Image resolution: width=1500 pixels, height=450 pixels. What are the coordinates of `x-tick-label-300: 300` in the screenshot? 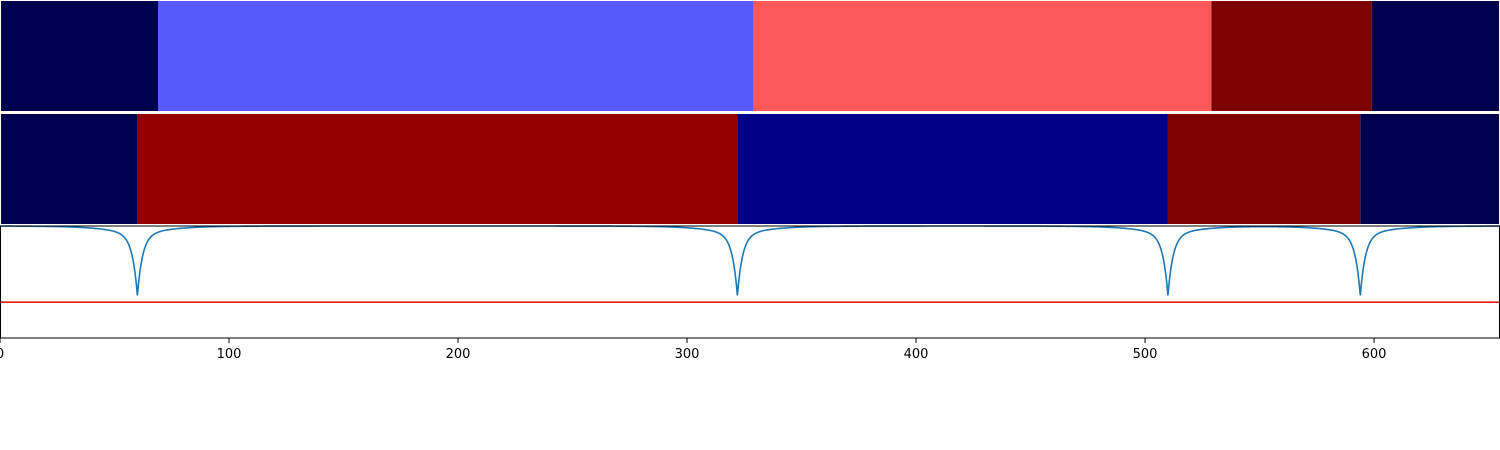 It's located at (687, 354).